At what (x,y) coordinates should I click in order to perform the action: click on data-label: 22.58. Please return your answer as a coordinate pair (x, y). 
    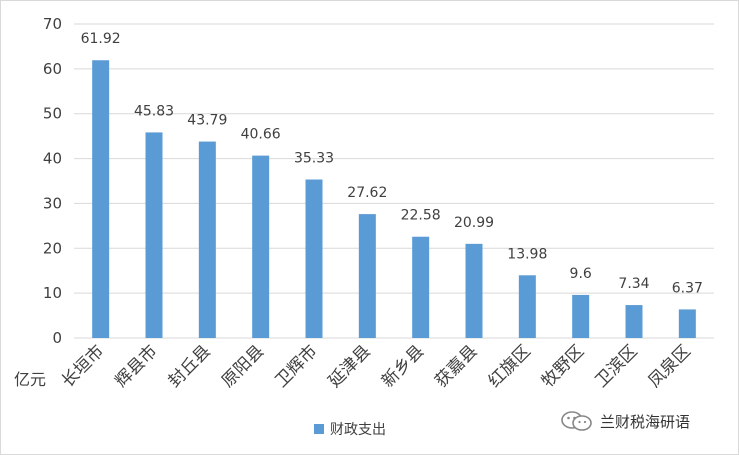
    Looking at the image, I should click on (421, 216).